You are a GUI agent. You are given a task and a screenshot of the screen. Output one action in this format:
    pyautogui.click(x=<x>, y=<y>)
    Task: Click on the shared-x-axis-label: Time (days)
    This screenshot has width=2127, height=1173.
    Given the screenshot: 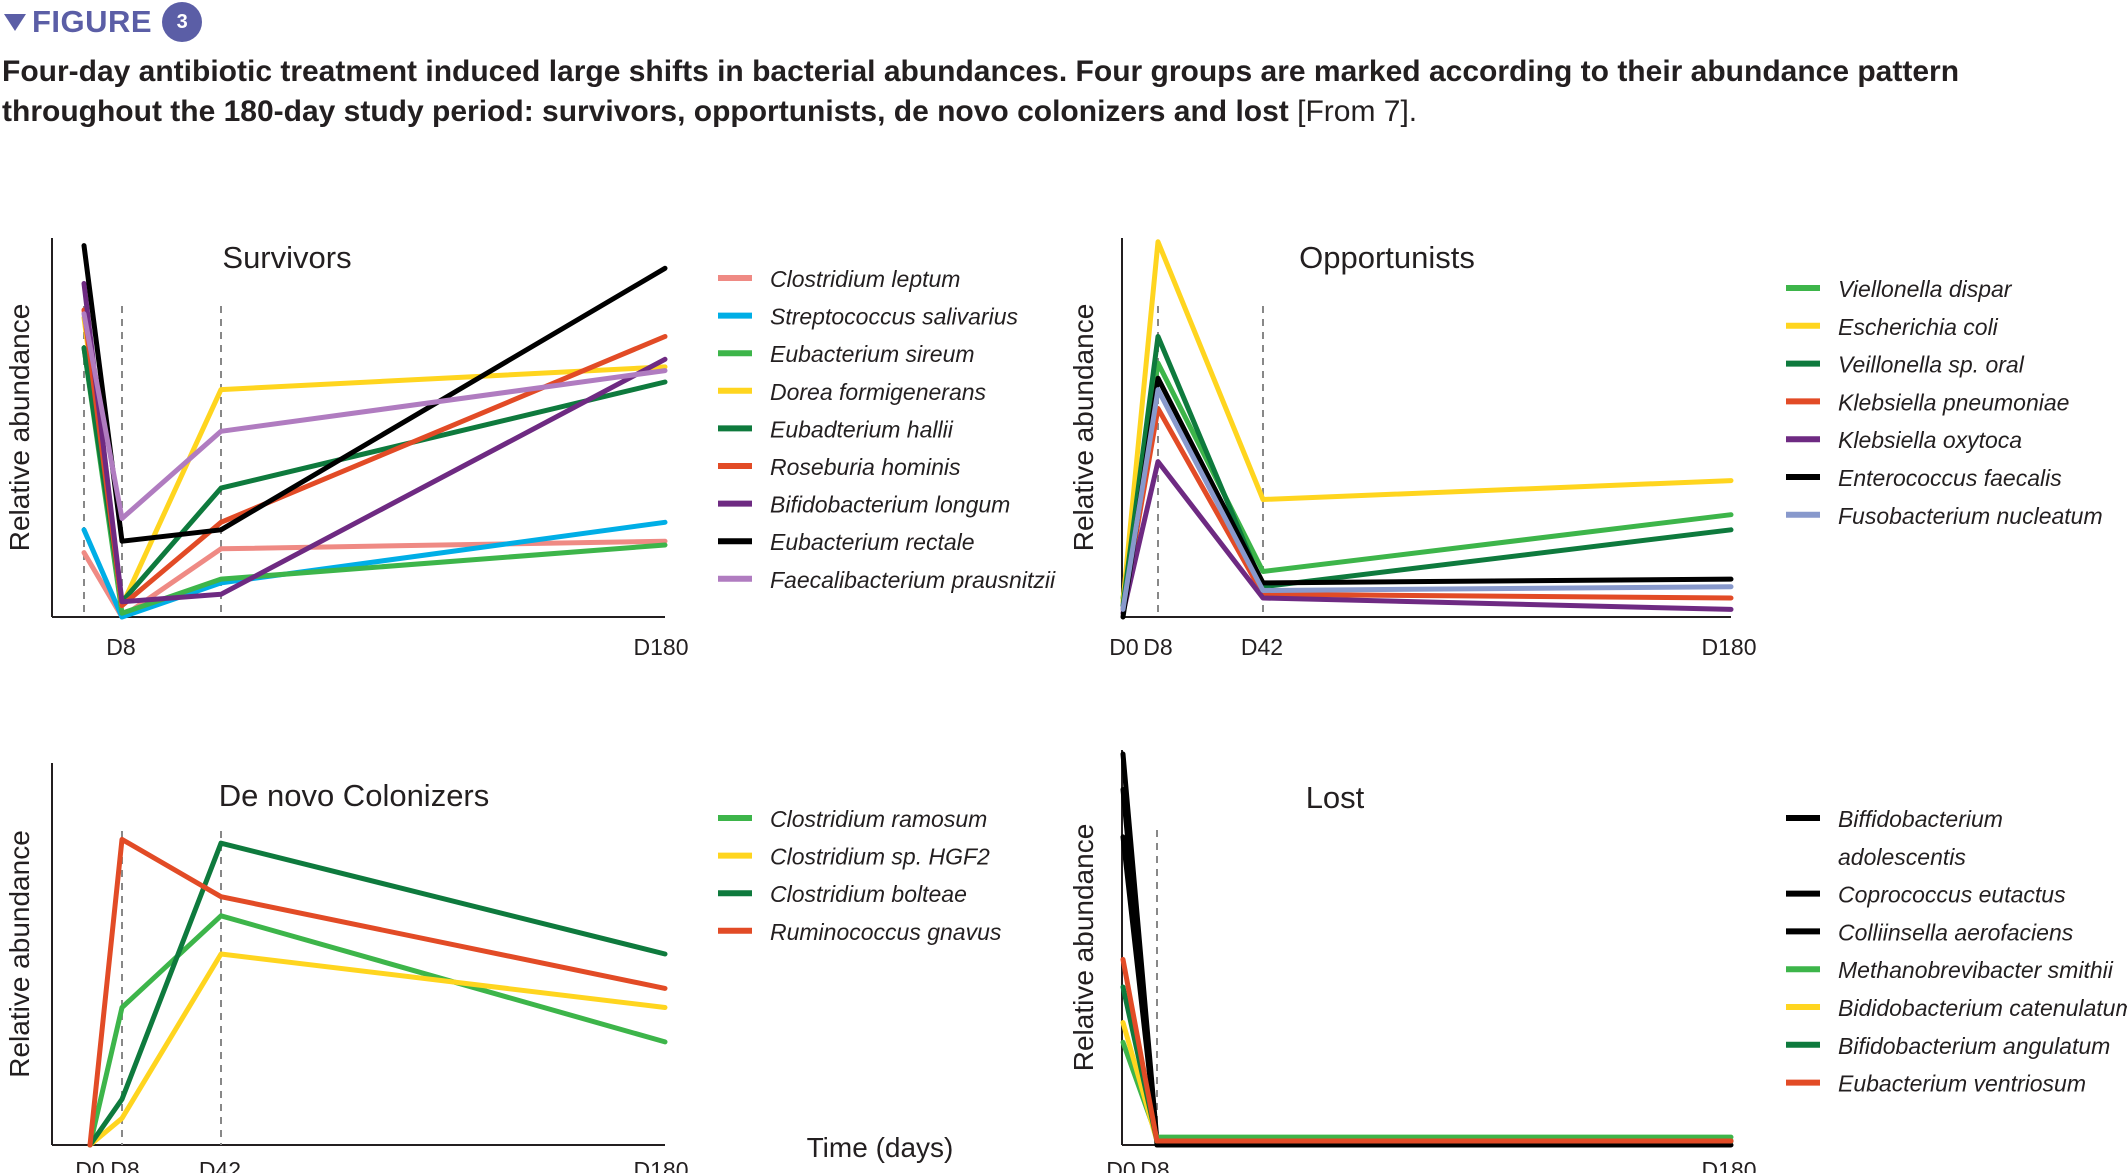 What is the action you would take?
    pyautogui.click(x=880, y=1147)
    